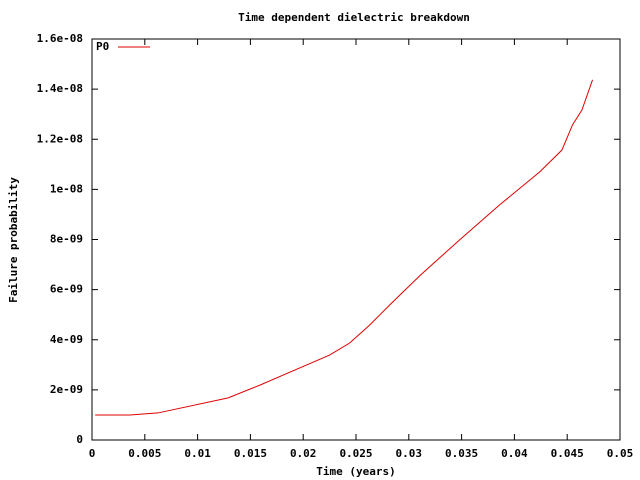 This screenshot has width=640, height=480. I want to click on y-tick-label: 1.2e-08, so click(60, 138).